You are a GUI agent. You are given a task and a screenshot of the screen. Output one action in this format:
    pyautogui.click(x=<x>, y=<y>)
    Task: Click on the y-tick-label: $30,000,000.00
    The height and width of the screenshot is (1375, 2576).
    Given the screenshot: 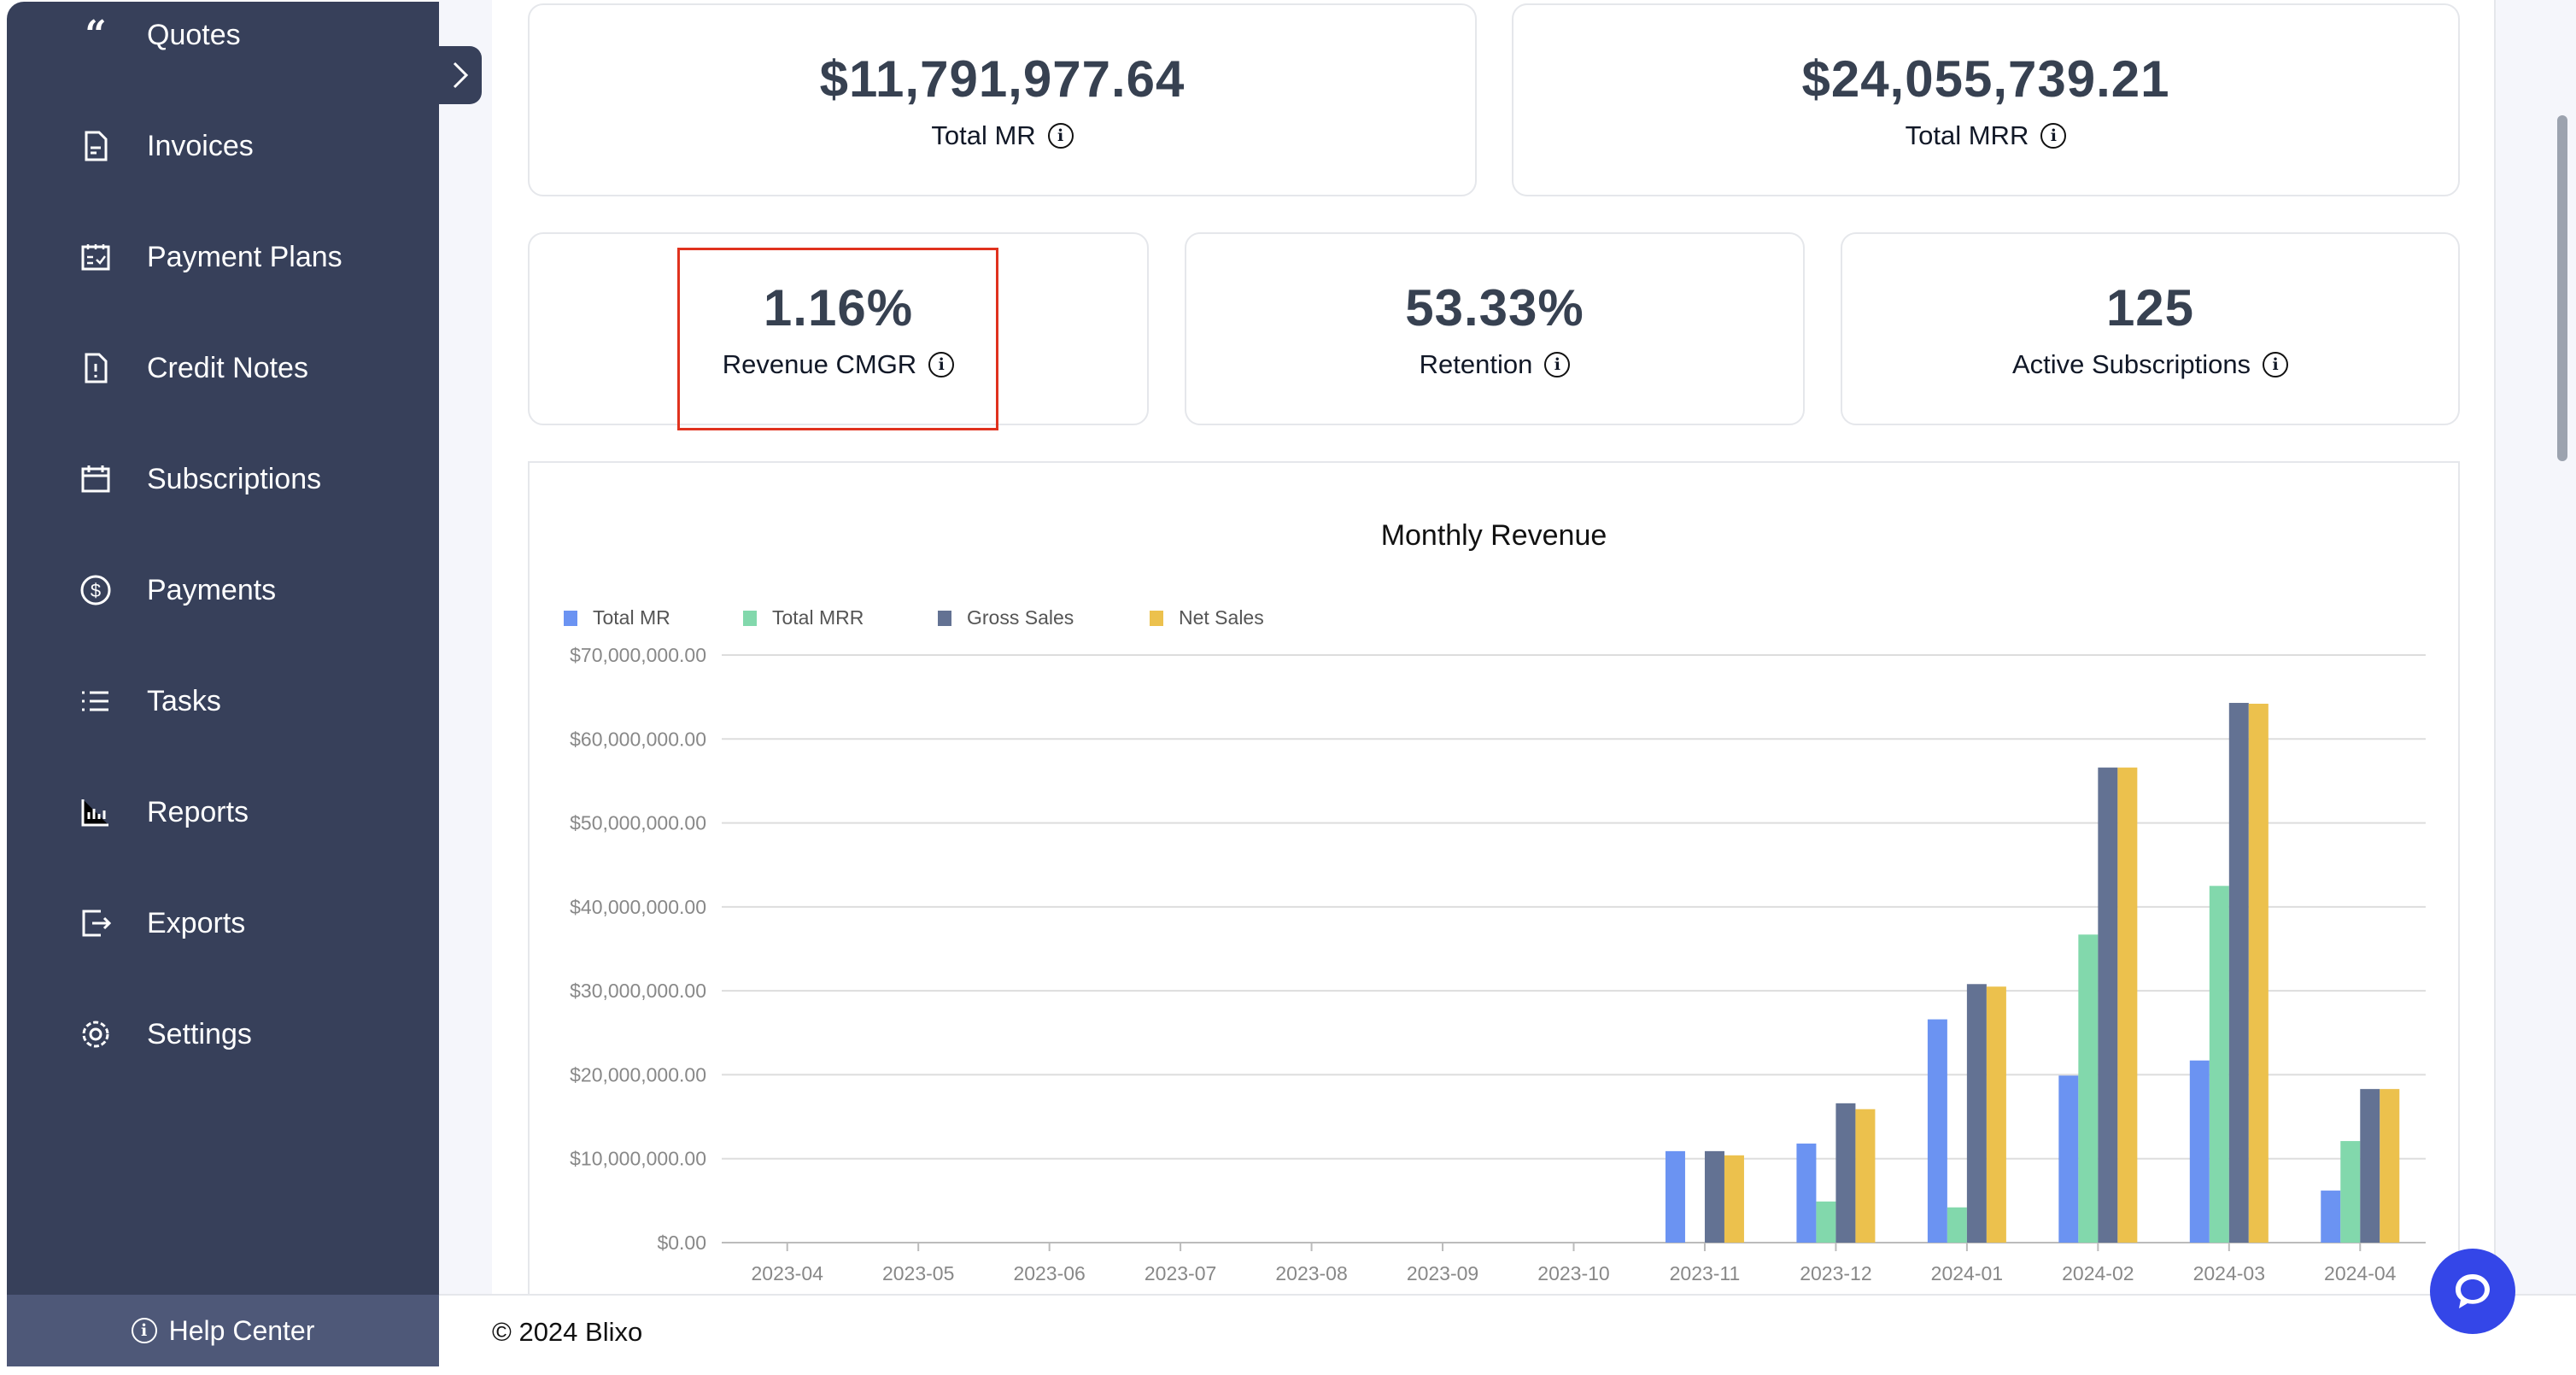 What is the action you would take?
    pyautogui.click(x=638, y=991)
    